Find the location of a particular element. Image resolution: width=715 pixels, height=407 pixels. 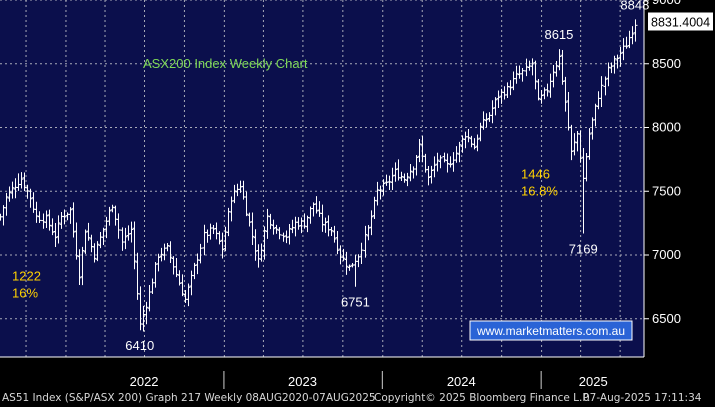

watermark-url: www.marketmatters.com.au is located at coordinates (550, 331).